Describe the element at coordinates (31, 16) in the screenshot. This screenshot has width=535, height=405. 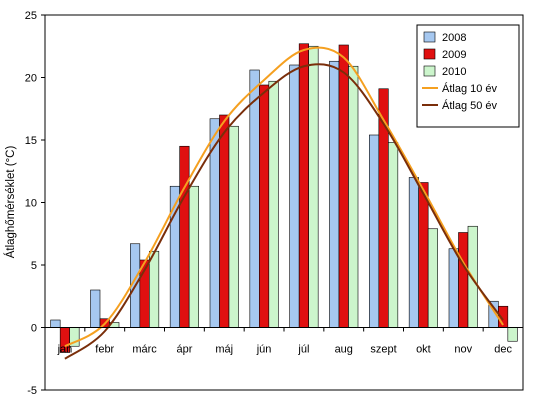
I see `y-tick-label: 25` at that location.